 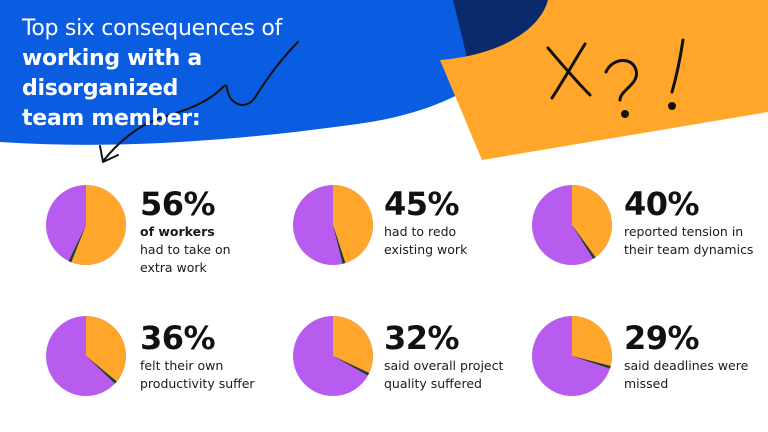 What do you see at coordinates (422, 204) in the screenshot?
I see `stat-percent: 45%` at bounding box center [422, 204].